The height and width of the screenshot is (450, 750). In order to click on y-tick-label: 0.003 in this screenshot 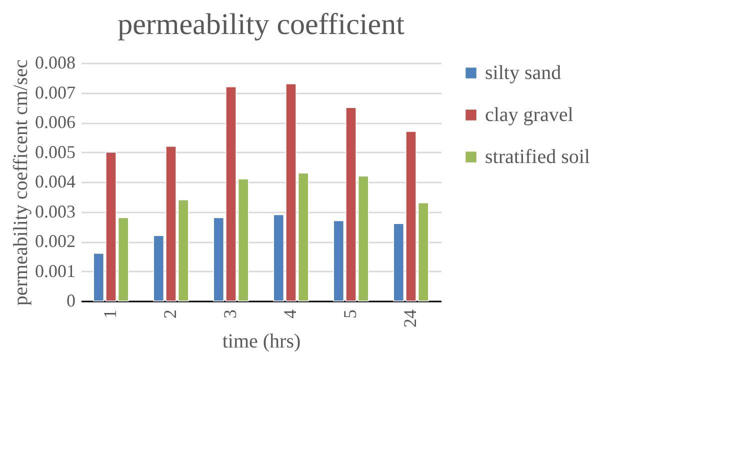, I will do `click(55, 211)`.